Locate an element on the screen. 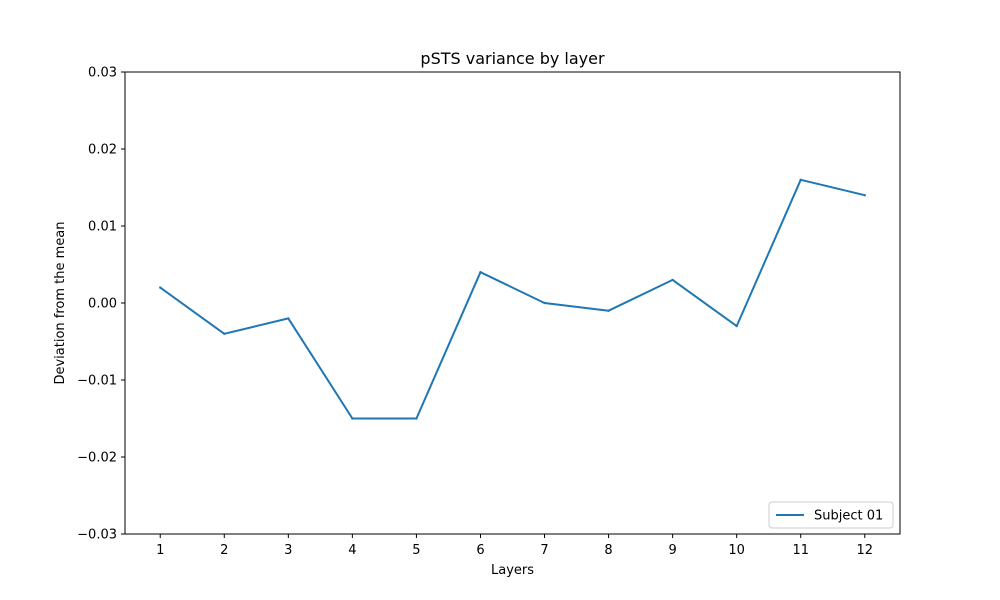  x-tick-label: 4 is located at coordinates (352, 550).